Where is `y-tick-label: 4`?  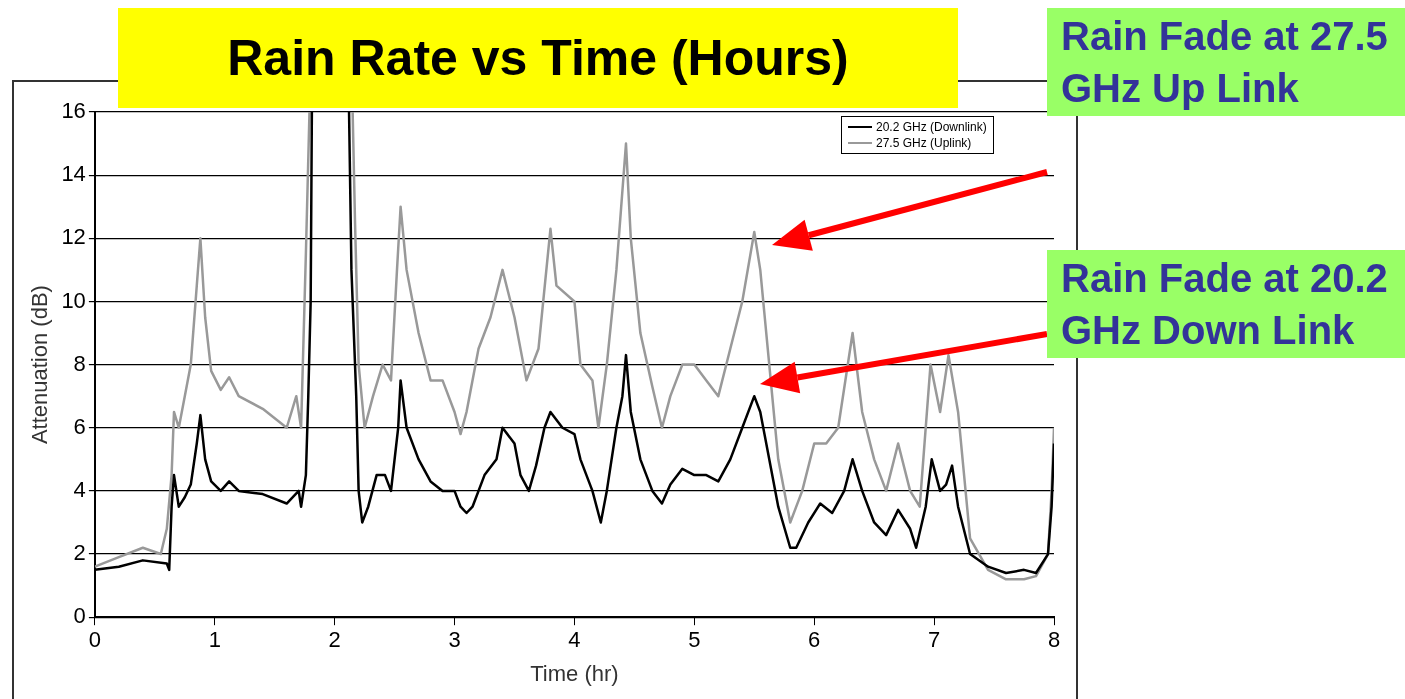 y-tick-label: 4 is located at coordinates (79, 489).